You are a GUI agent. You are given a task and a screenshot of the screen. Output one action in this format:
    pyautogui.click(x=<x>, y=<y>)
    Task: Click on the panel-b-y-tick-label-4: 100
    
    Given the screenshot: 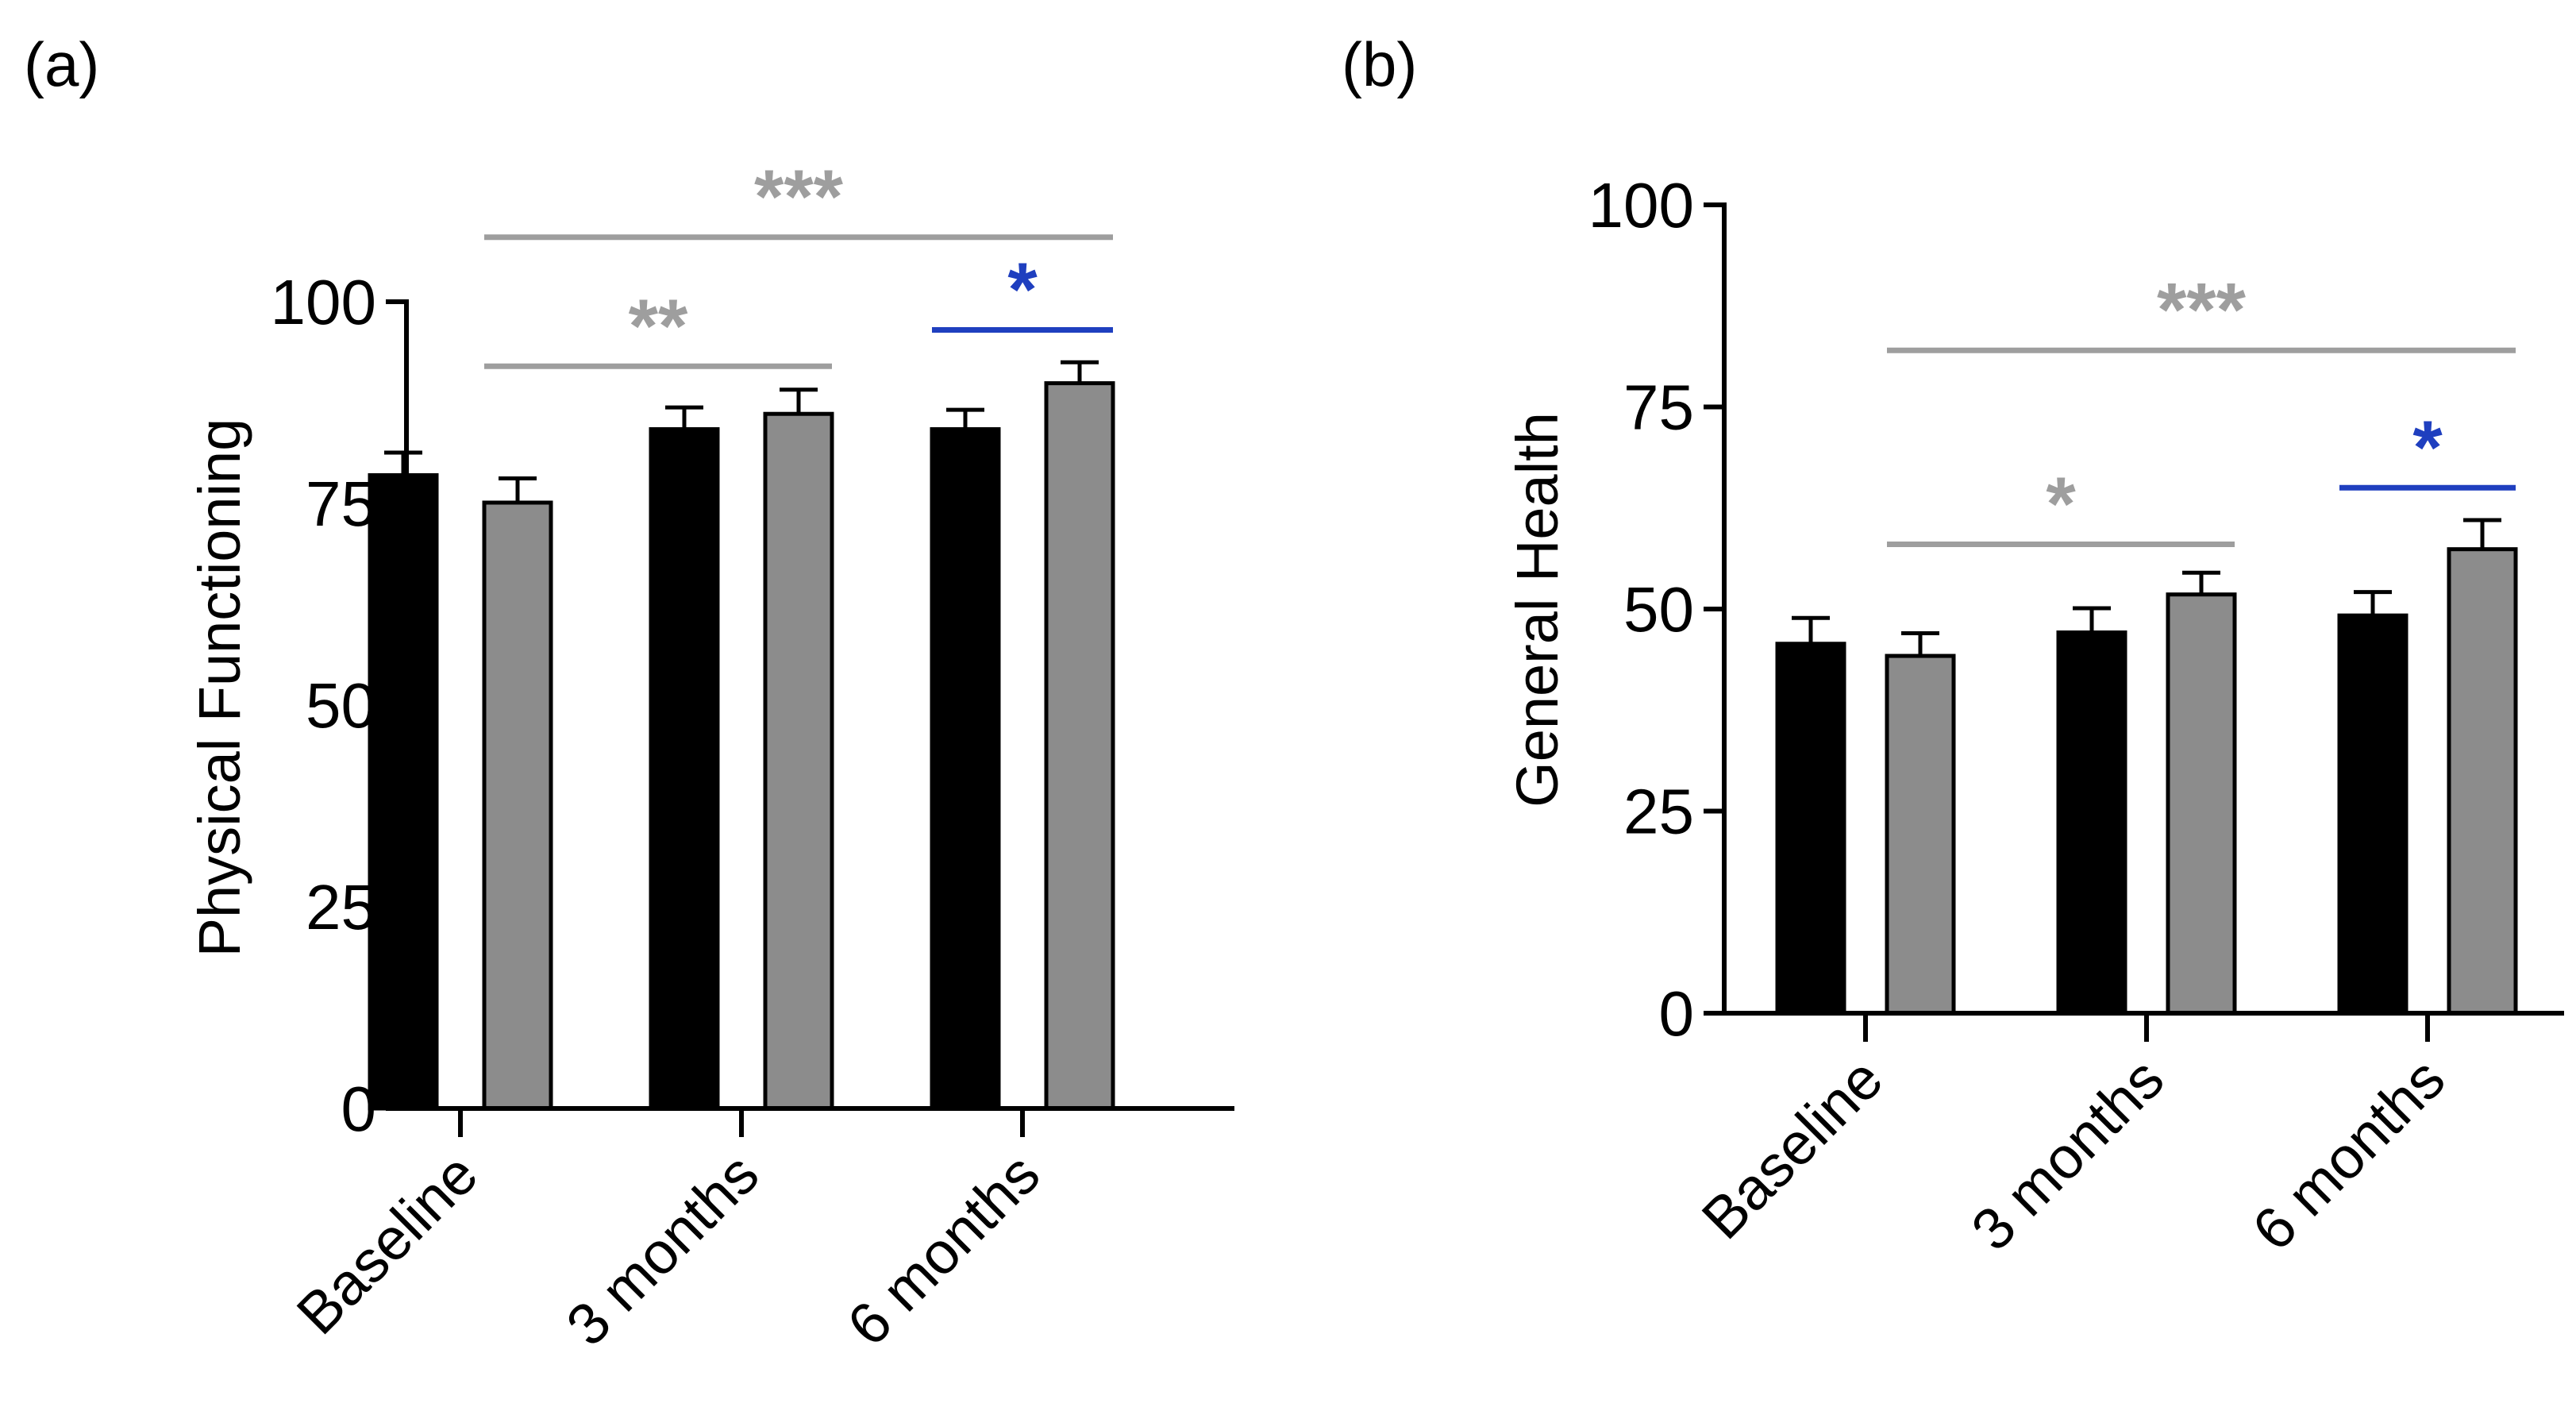 What is the action you would take?
    pyautogui.click(x=1641, y=205)
    